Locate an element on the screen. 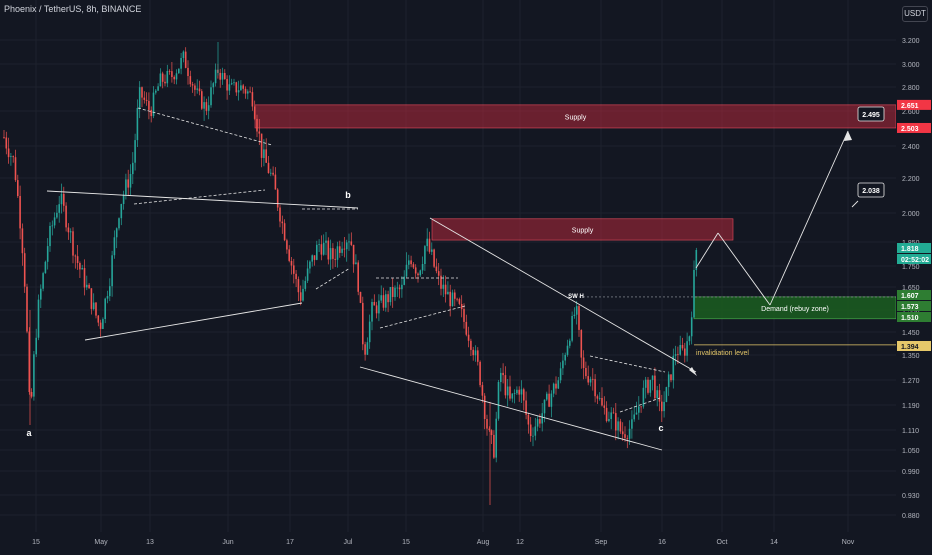 This screenshot has height=555, width=932. time-tick-label: 15 is located at coordinates (406, 542).